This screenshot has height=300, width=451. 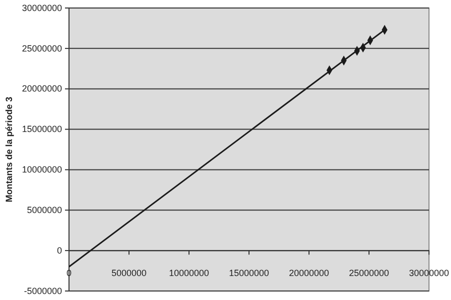 What do you see at coordinates (429, 273) in the screenshot?
I see `x-tick-label: 30000000` at bounding box center [429, 273].